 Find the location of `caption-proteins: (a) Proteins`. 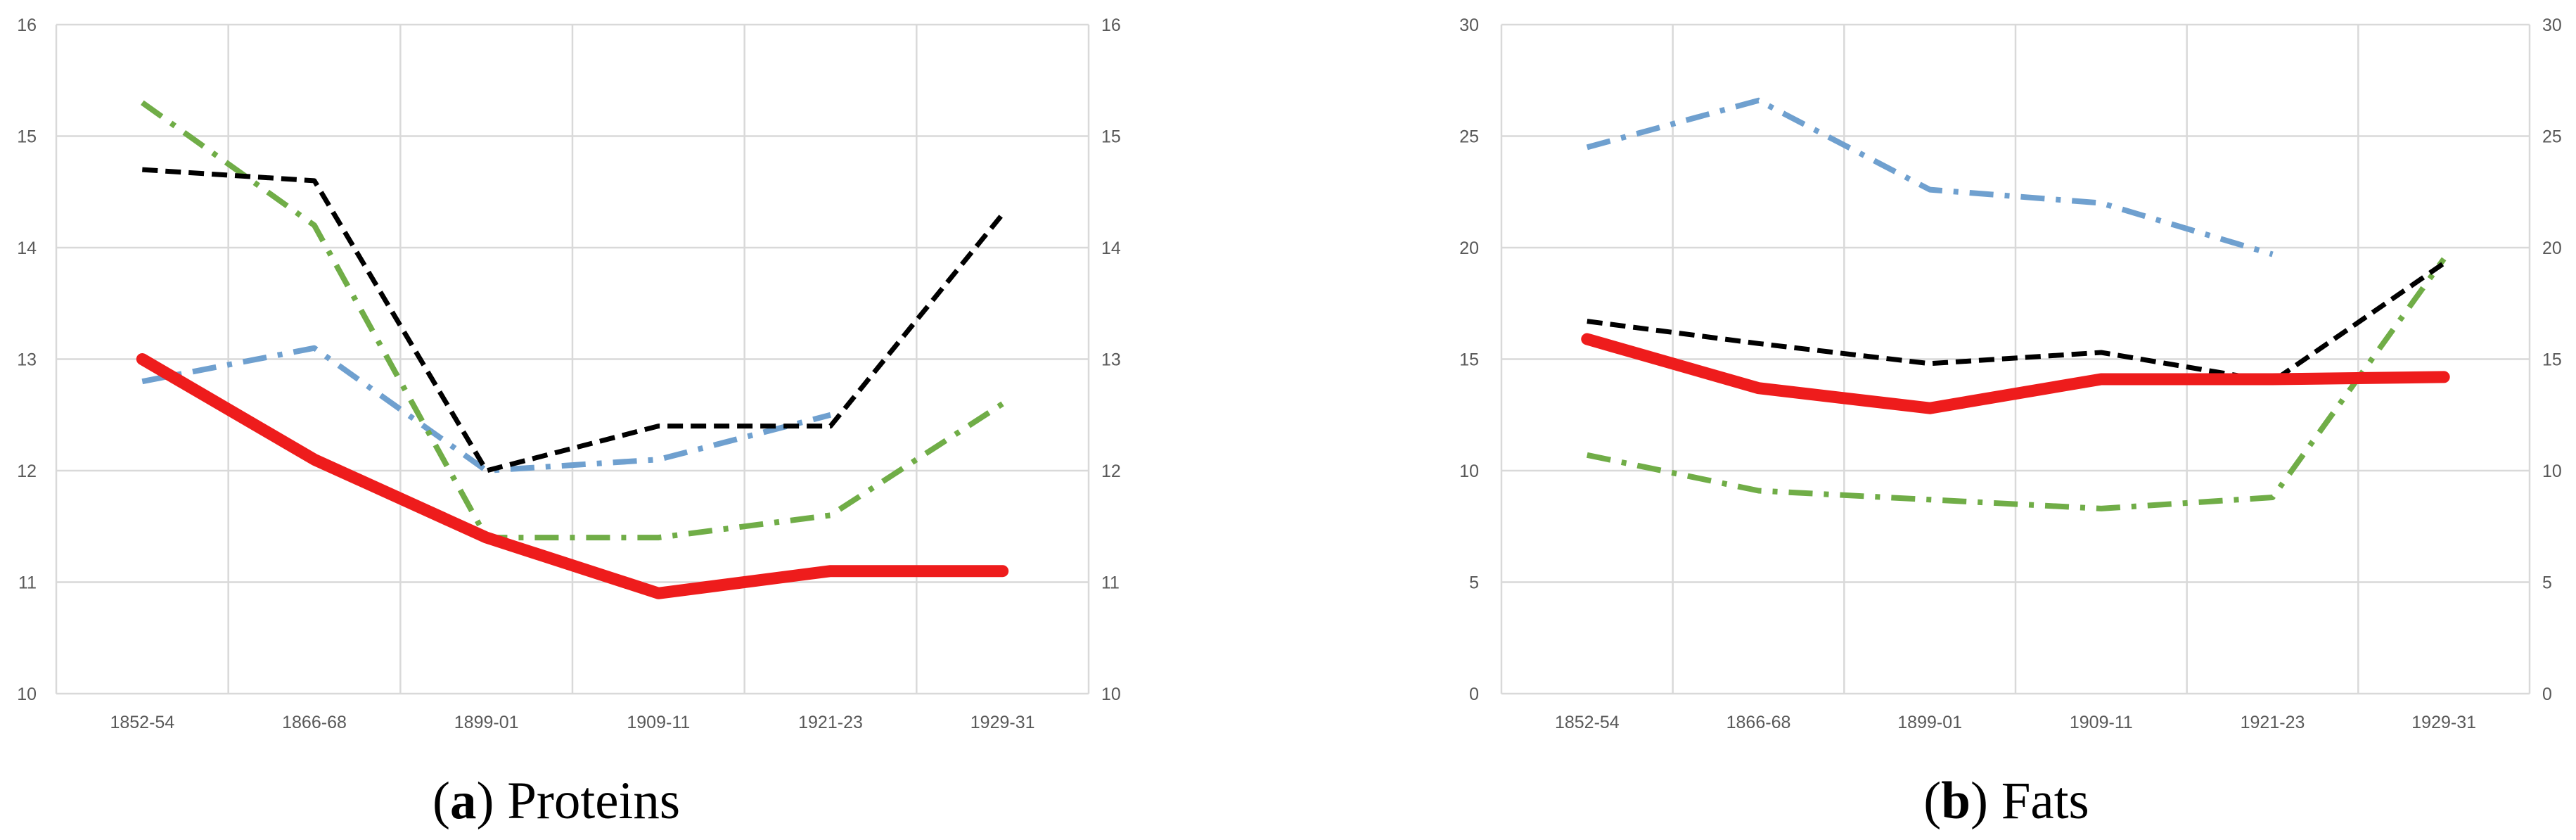

caption-proteins: (a) Proteins is located at coordinates (556, 801).